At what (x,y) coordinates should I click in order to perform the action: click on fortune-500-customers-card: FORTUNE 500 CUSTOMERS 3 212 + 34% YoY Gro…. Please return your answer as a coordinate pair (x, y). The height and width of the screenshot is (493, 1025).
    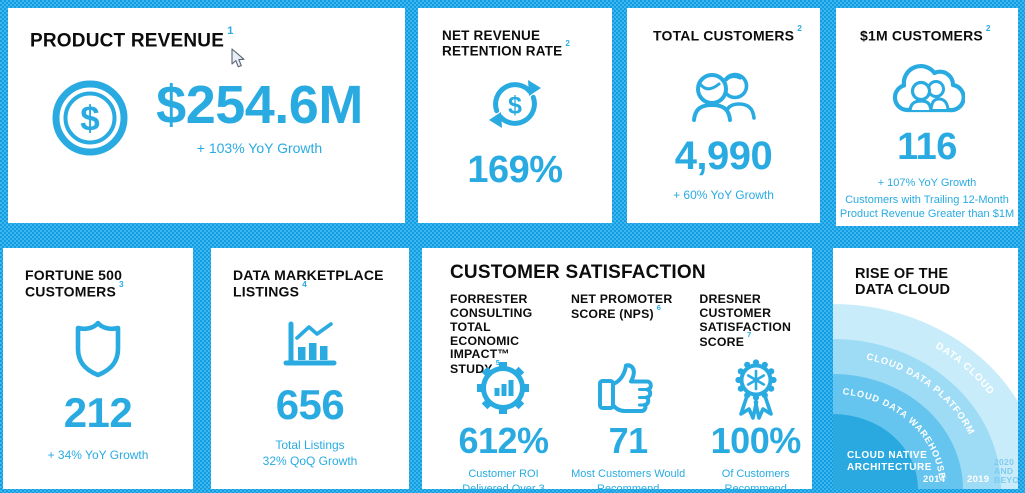
    Looking at the image, I should click on (98, 368).